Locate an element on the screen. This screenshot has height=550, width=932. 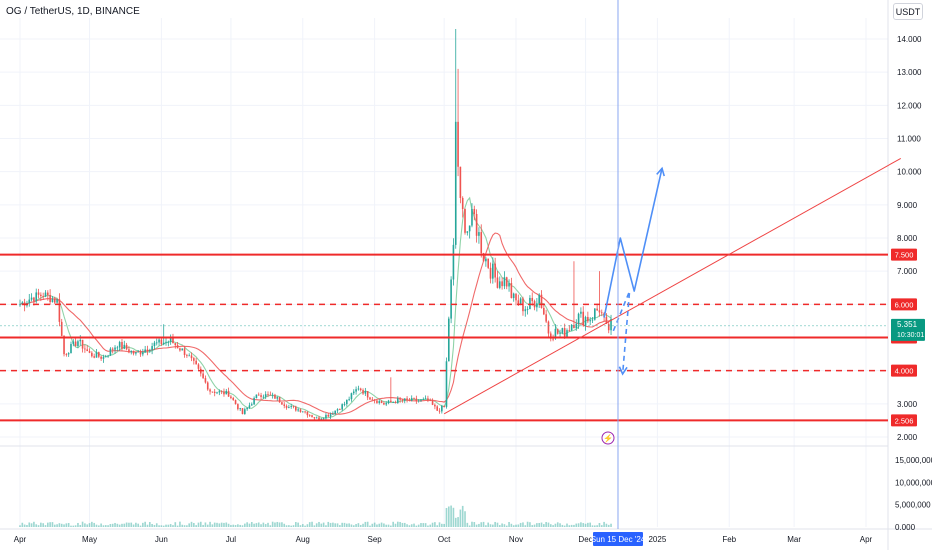
price-tick-label: 7.000 is located at coordinates (907, 271).